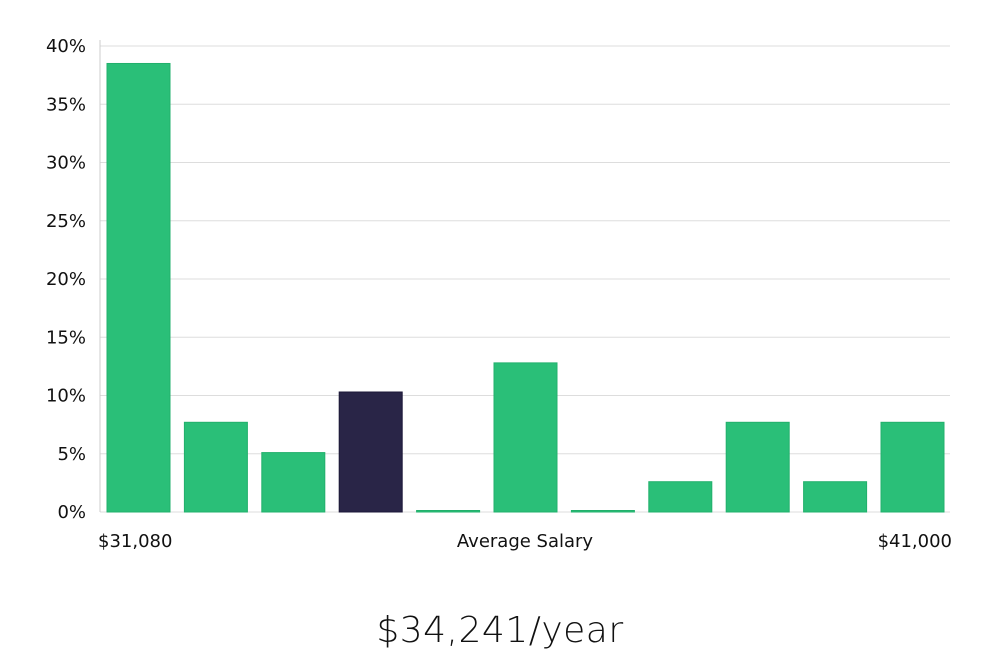 Image resolution: width=1000 pixels, height=660 pixels. Describe the element at coordinates (370, 452) in the screenshot. I see `bar-highlighted` at that location.